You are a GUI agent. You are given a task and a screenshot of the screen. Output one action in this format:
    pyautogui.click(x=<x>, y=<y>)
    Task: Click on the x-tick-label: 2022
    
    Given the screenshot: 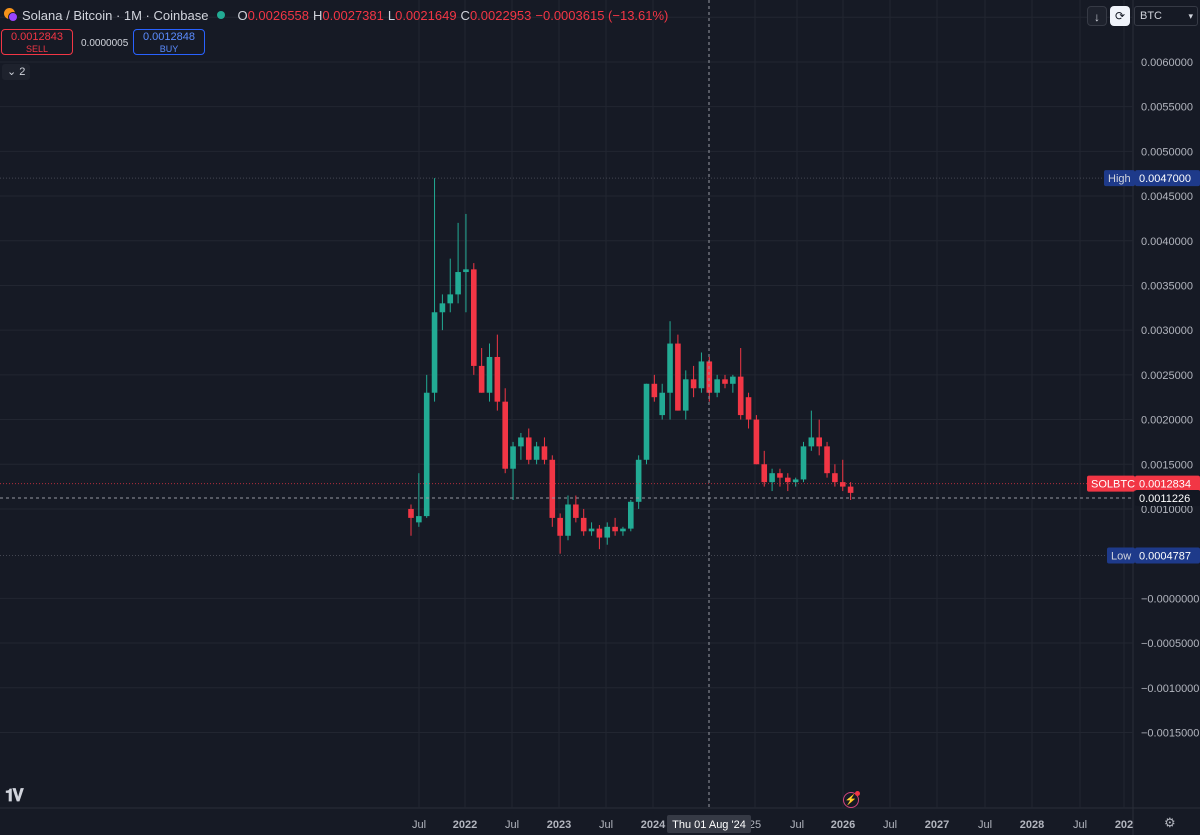 What is the action you would take?
    pyautogui.click(x=465, y=825)
    